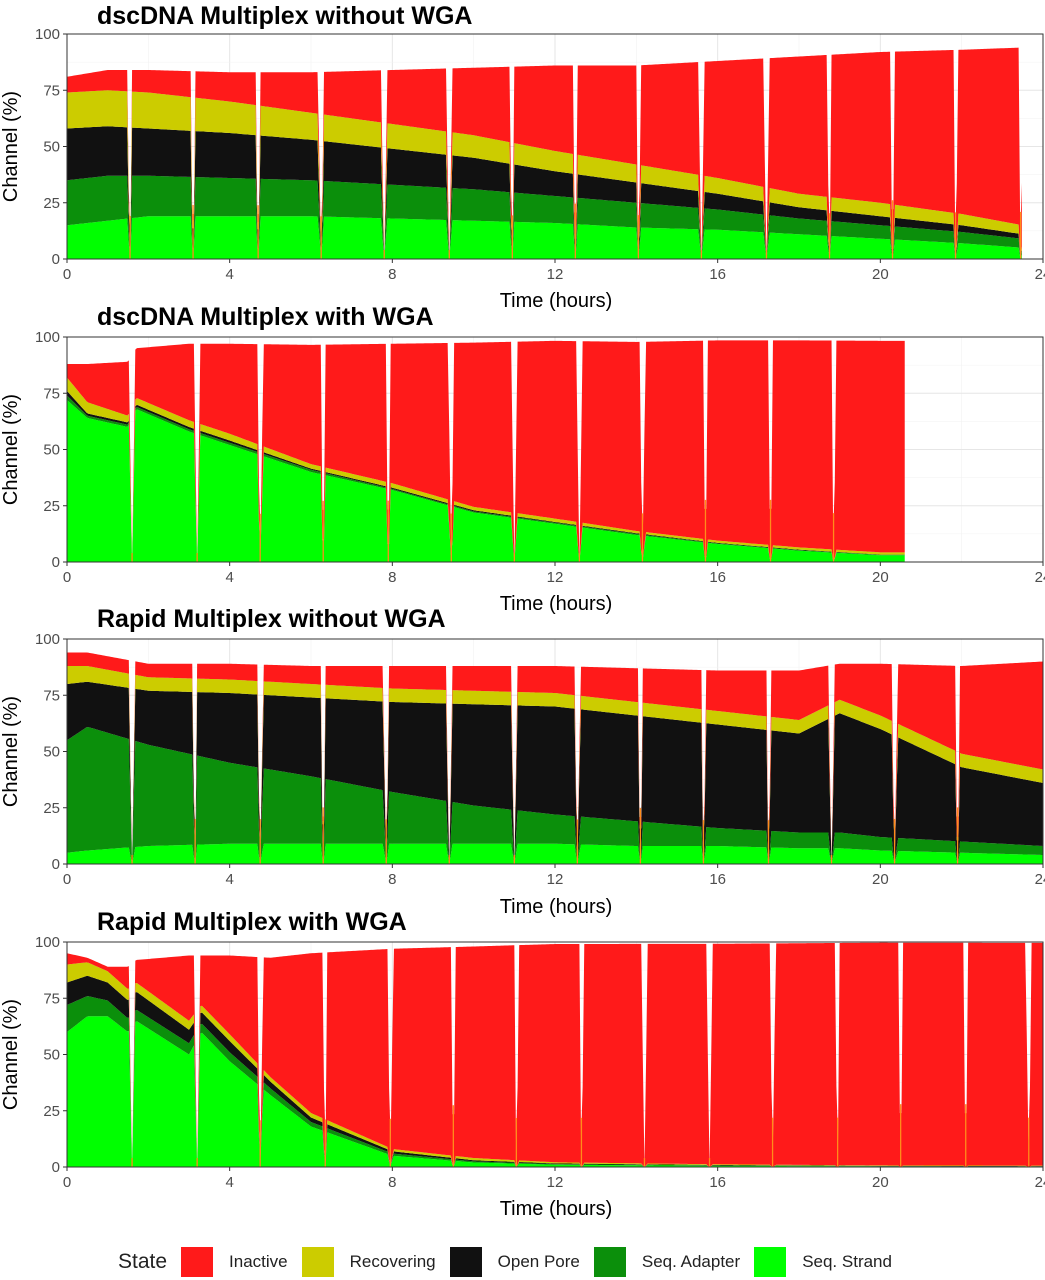 The width and height of the screenshot is (1045, 1280). I want to click on legend-key-recovering, so click(317, 1262).